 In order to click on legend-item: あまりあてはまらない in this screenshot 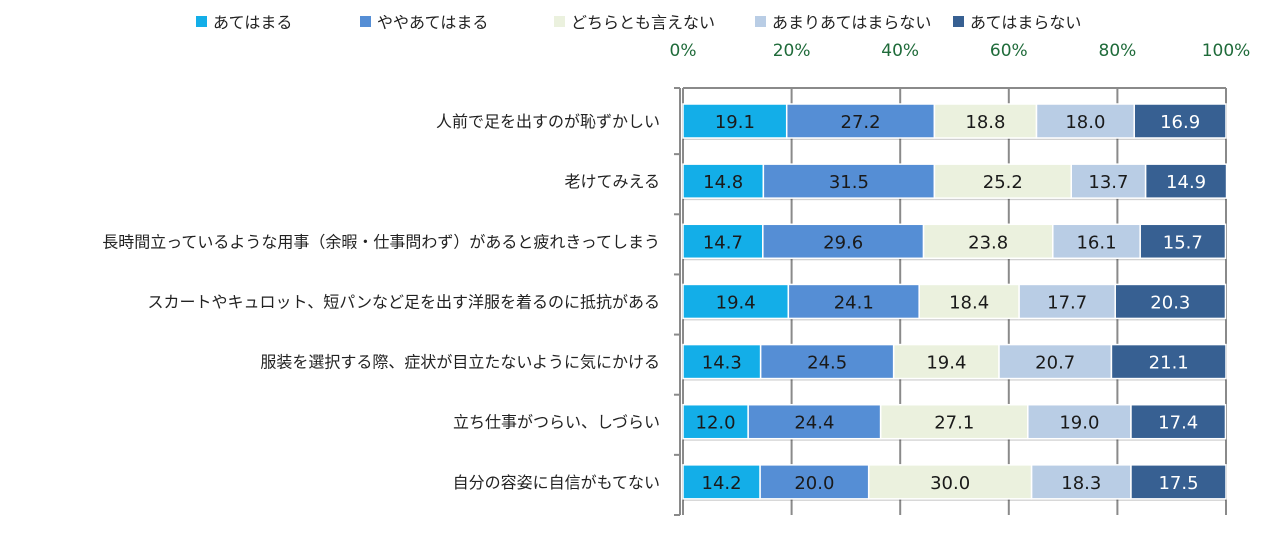, I will do `click(843, 22)`.